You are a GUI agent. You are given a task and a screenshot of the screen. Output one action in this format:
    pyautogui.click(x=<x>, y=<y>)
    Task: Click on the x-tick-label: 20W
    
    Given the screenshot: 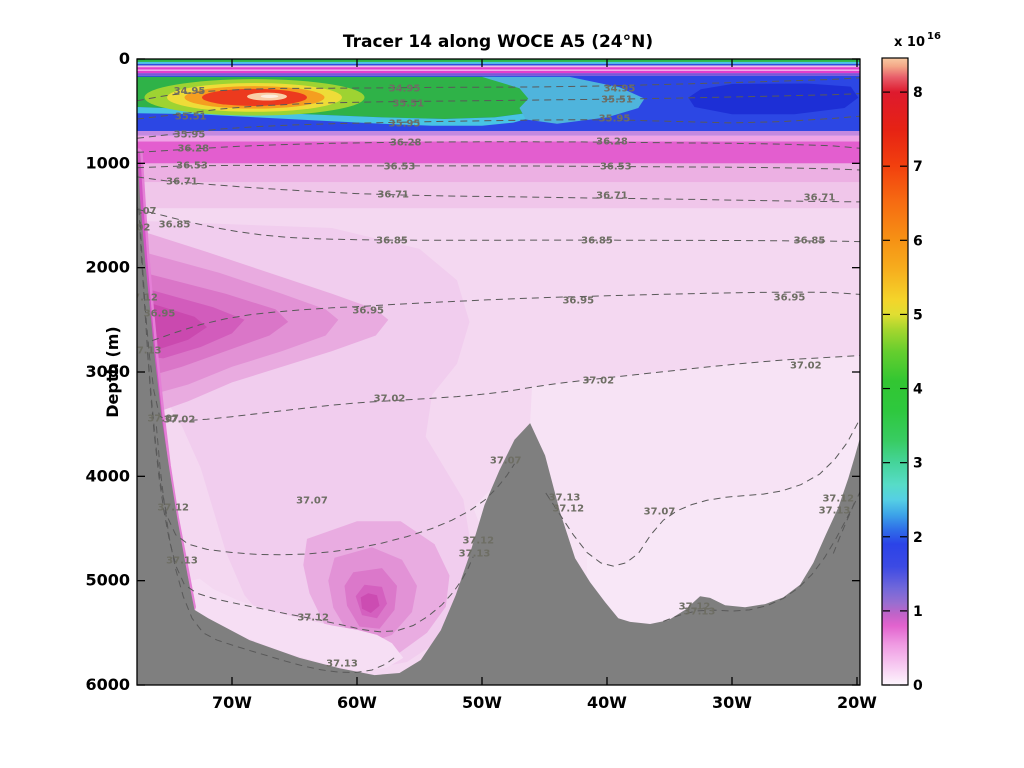 What is the action you would take?
    pyautogui.click(x=857, y=702)
    